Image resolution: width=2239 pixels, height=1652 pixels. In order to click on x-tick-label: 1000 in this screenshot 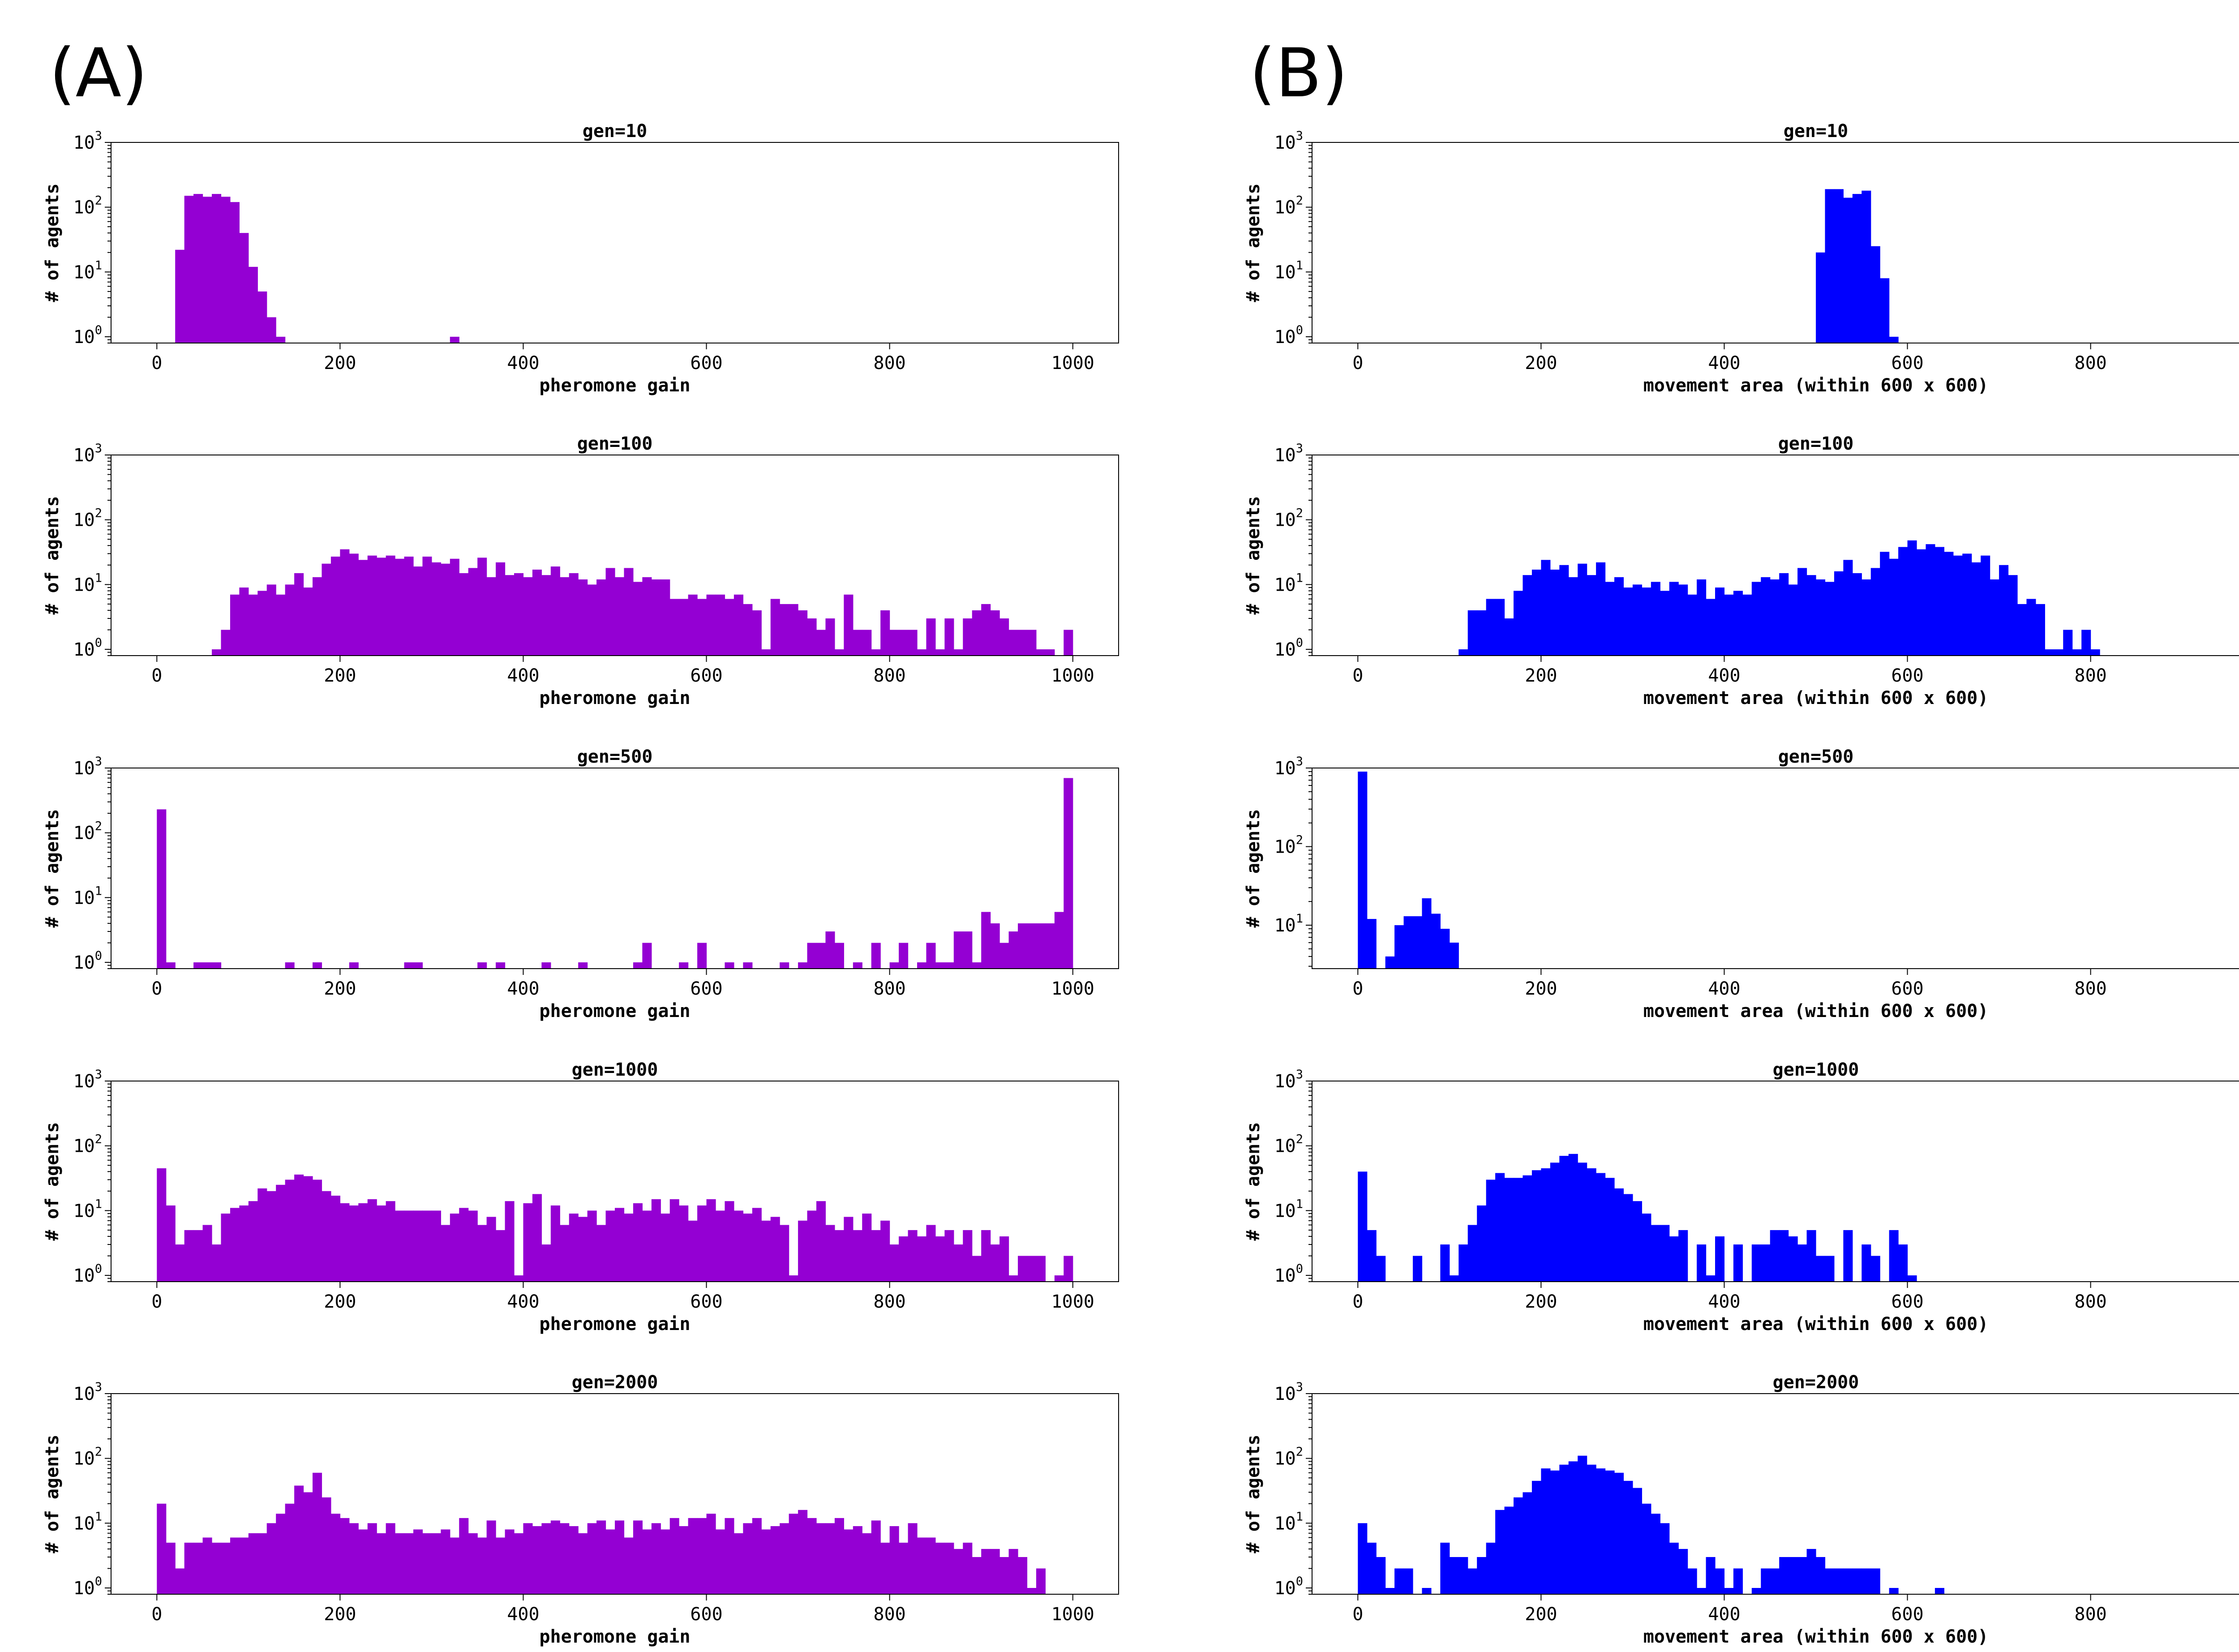, I will do `click(1072, 1302)`.